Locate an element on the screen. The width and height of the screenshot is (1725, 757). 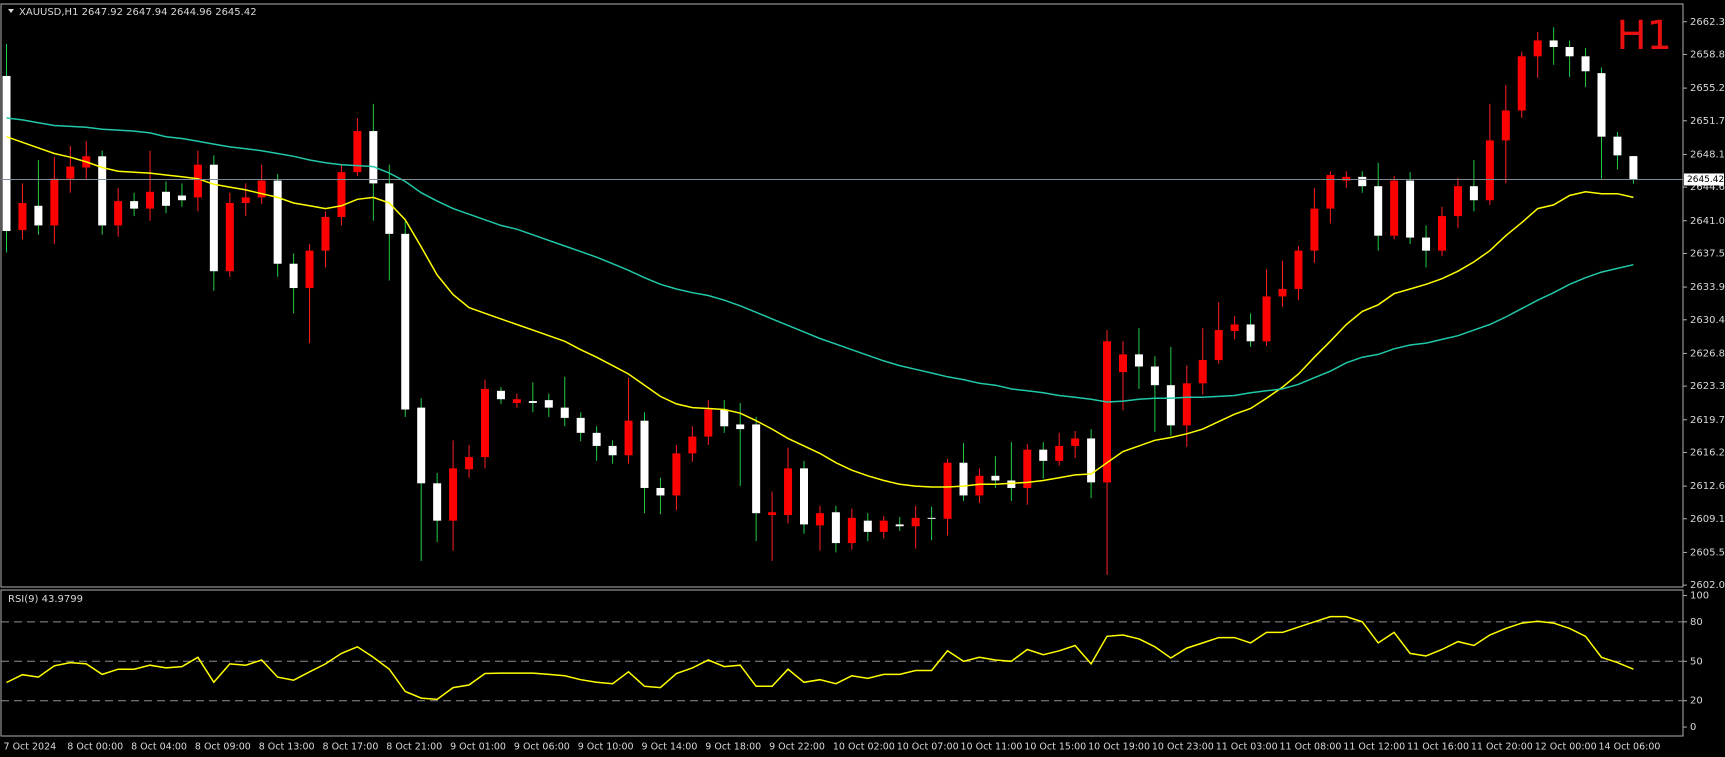
y-tick-label: 2655.20 is located at coordinates (1707, 88).